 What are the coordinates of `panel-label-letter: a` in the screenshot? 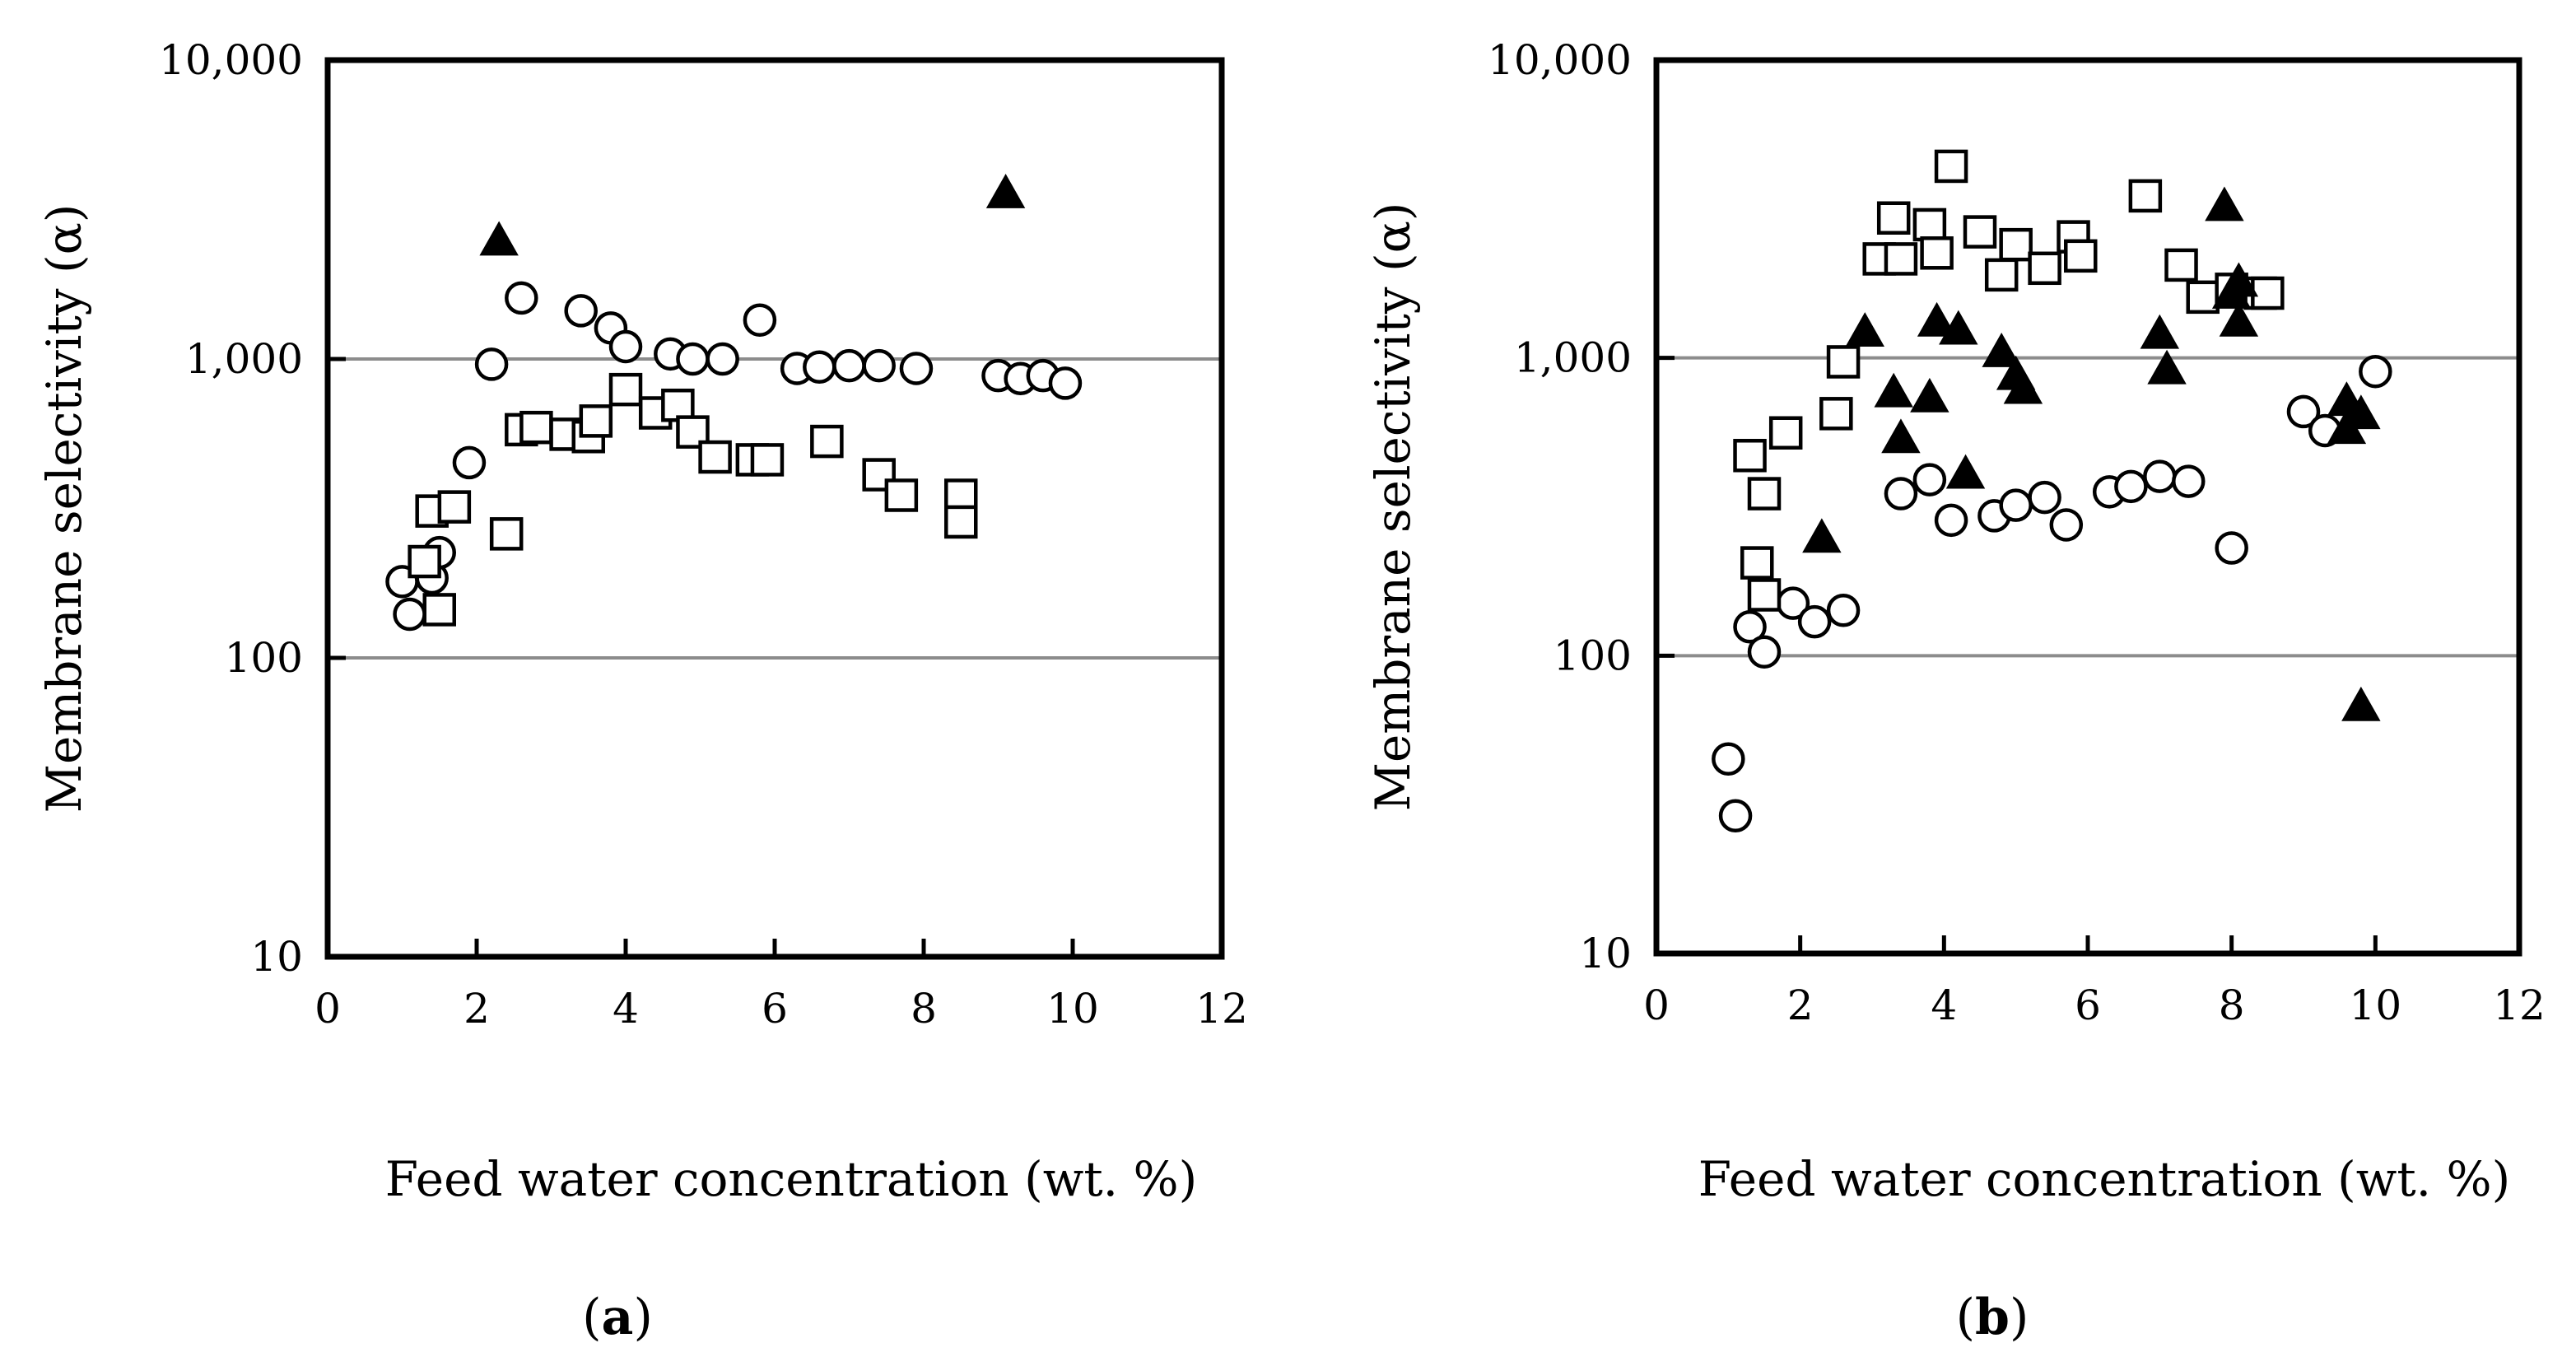 It's located at (618, 1317).